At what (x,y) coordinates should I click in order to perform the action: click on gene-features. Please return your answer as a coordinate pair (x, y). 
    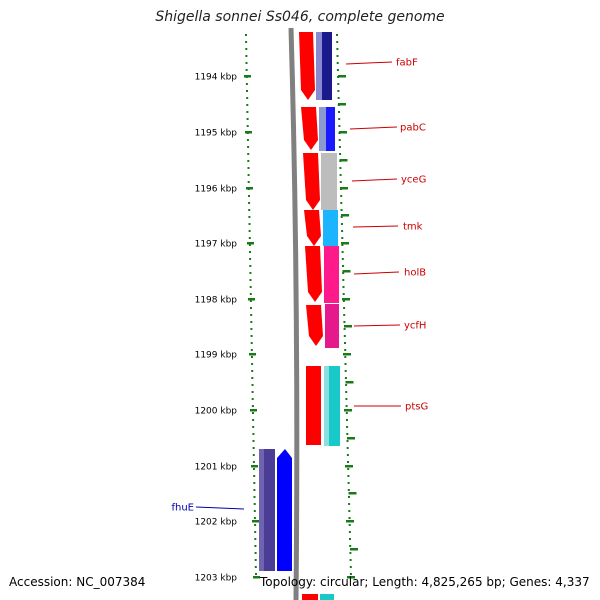
    Looking at the image, I should click on (299, 316).